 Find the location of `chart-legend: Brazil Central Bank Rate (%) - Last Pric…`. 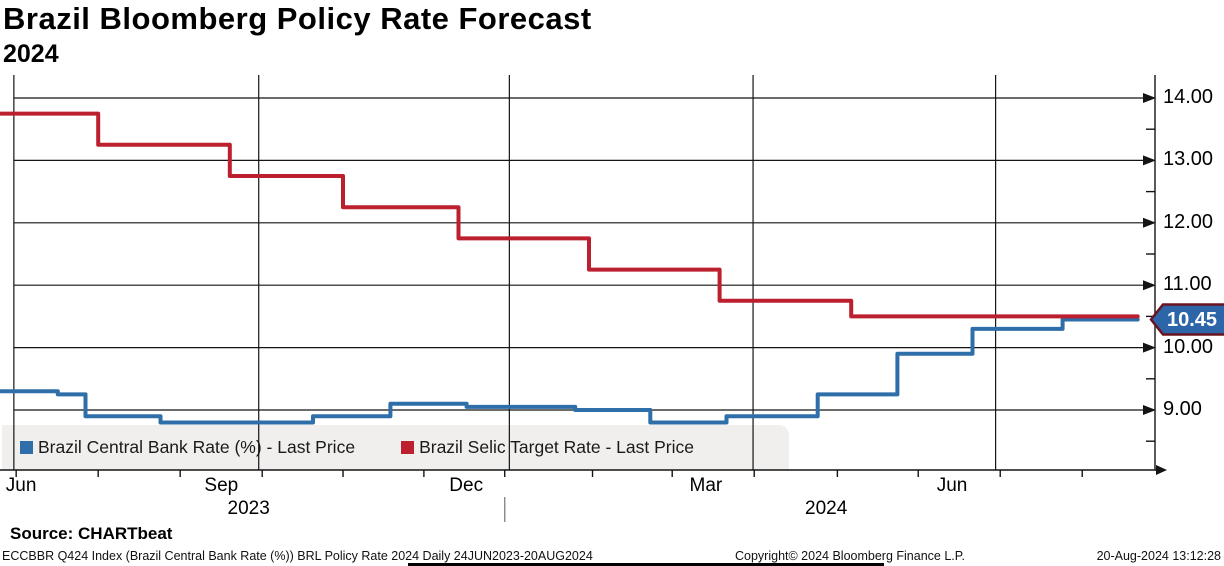

chart-legend: Brazil Central Bank Rate (%) - Last Pric… is located at coordinates (395, 447).